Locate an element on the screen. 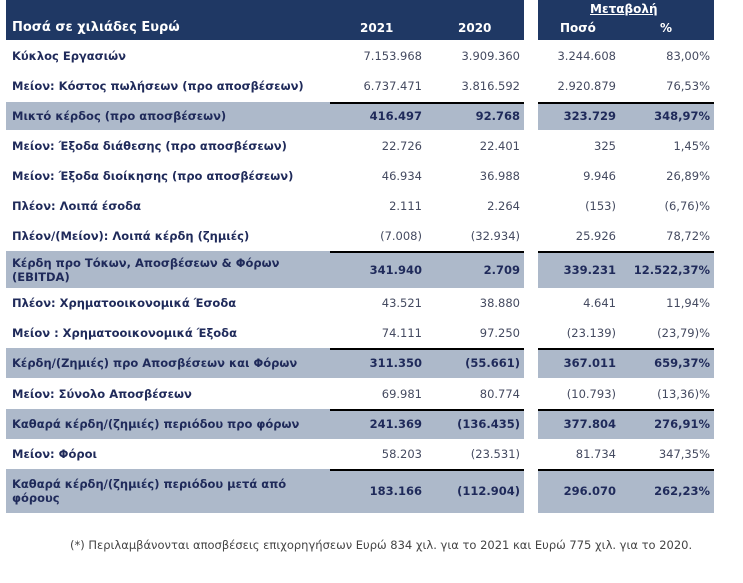  change-pct: 348,97% is located at coordinates (682, 116).